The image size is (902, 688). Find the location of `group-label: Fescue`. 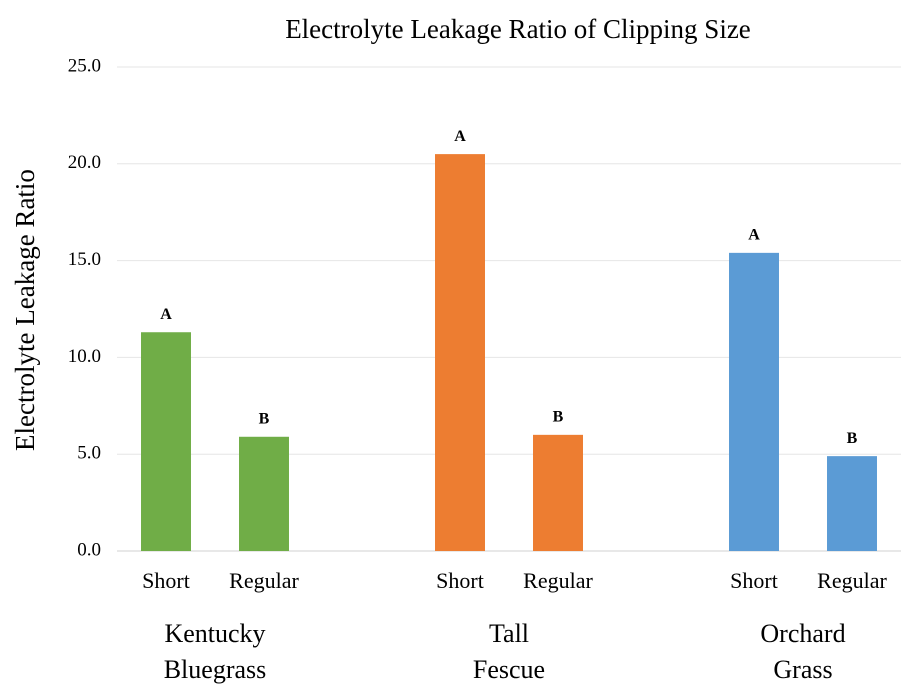

group-label: Fescue is located at coordinates (509, 669).